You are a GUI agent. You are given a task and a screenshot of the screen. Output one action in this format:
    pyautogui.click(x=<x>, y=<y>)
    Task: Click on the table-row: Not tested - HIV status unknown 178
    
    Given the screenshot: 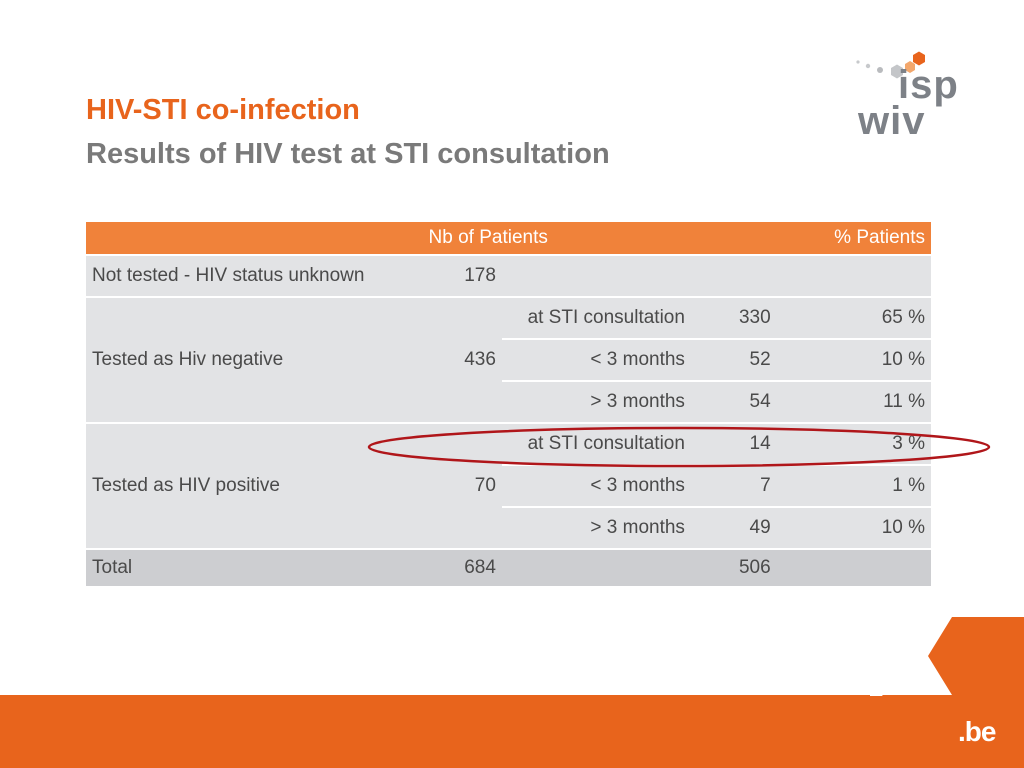 What is the action you would take?
    pyautogui.click(x=508, y=276)
    